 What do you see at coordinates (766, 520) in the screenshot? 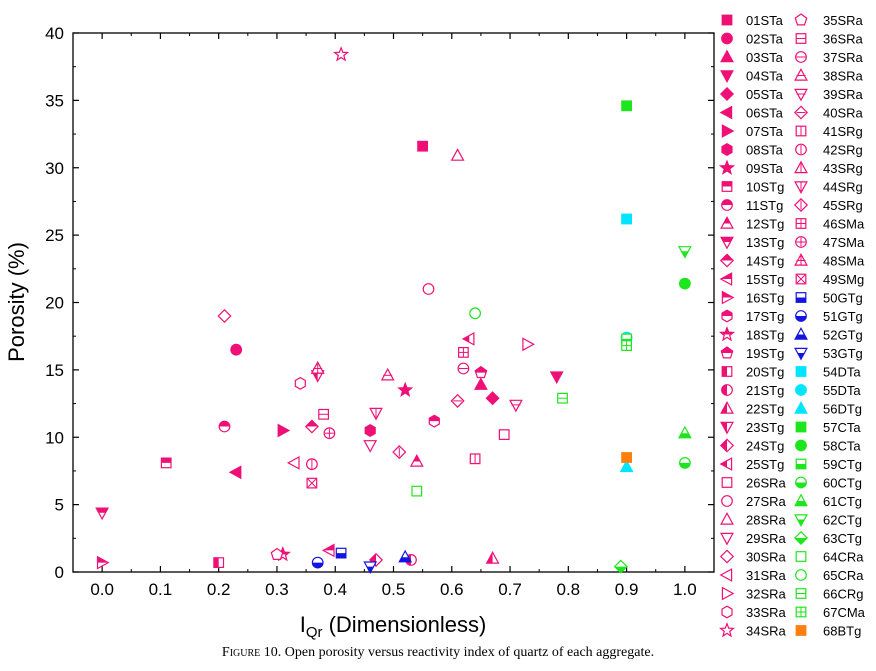
I see `legend-label-28SRa: 28SRa` at bounding box center [766, 520].